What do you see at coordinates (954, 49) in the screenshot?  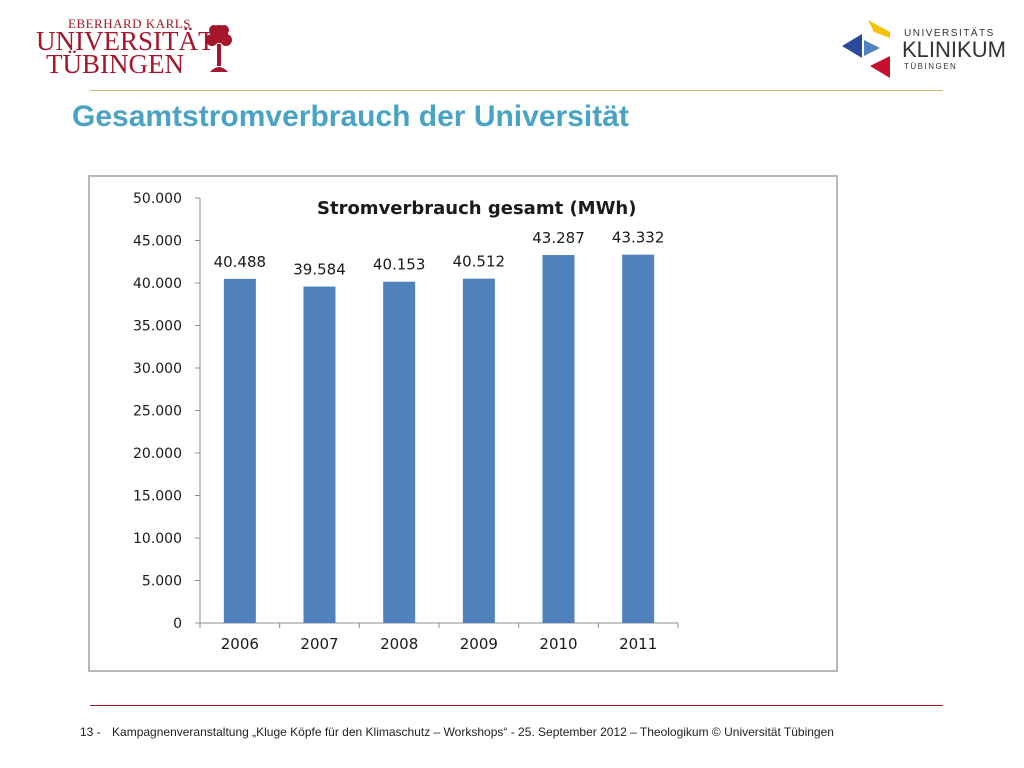 I see `klinikum-logo-line2: KLINIKUM` at bounding box center [954, 49].